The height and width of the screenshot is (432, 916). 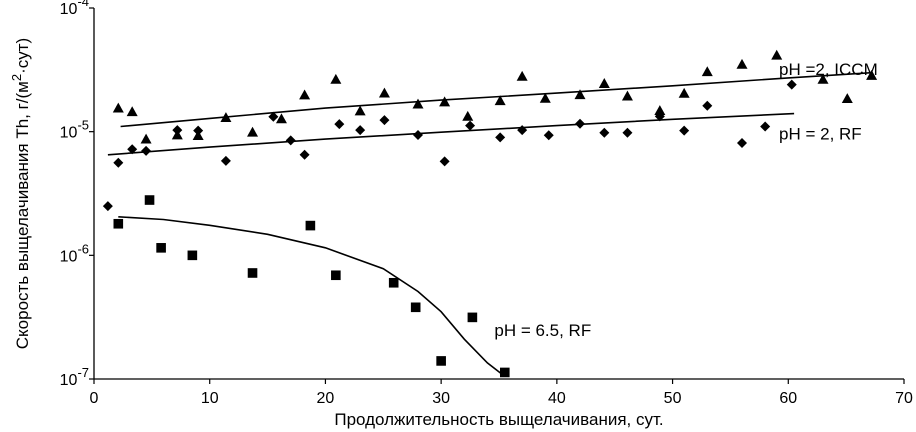 What do you see at coordinates (83, 4) in the screenshot?
I see `y-tick-exponent: -4` at bounding box center [83, 4].